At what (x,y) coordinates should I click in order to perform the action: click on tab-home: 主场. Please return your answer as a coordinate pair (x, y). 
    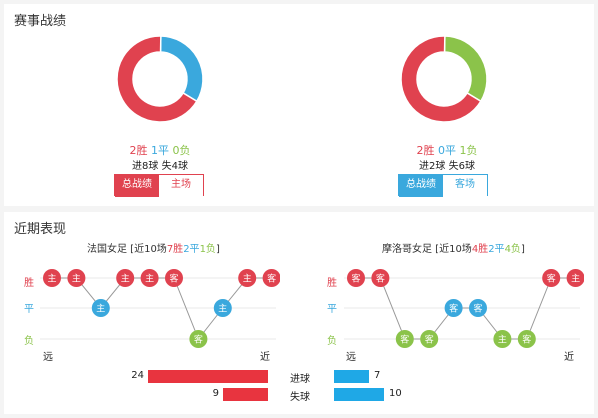
    Looking at the image, I should click on (181, 186).